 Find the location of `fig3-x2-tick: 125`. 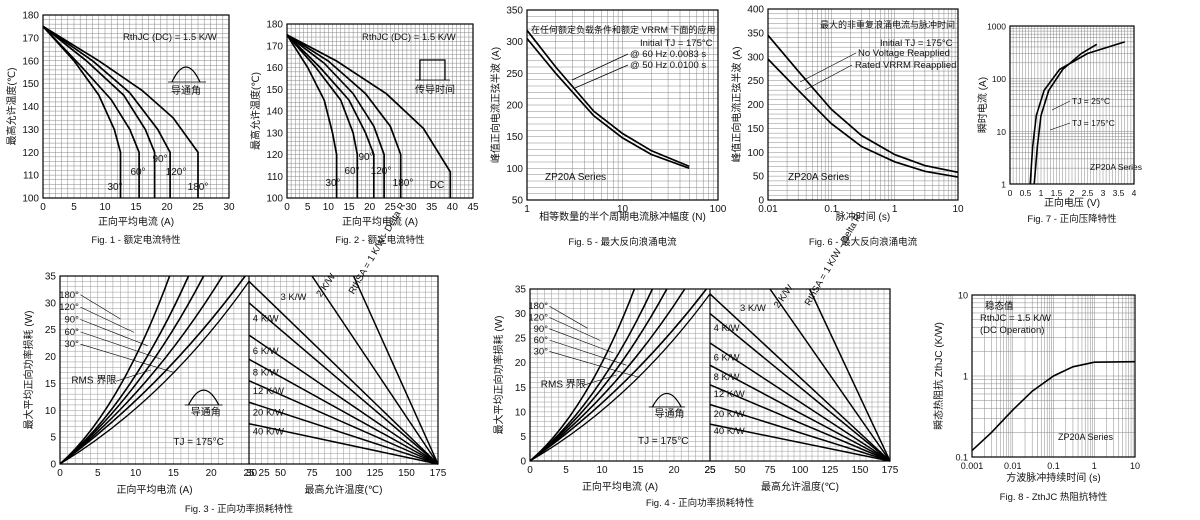

fig3-x2-tick: 125 is located at coordinates (375, 473).